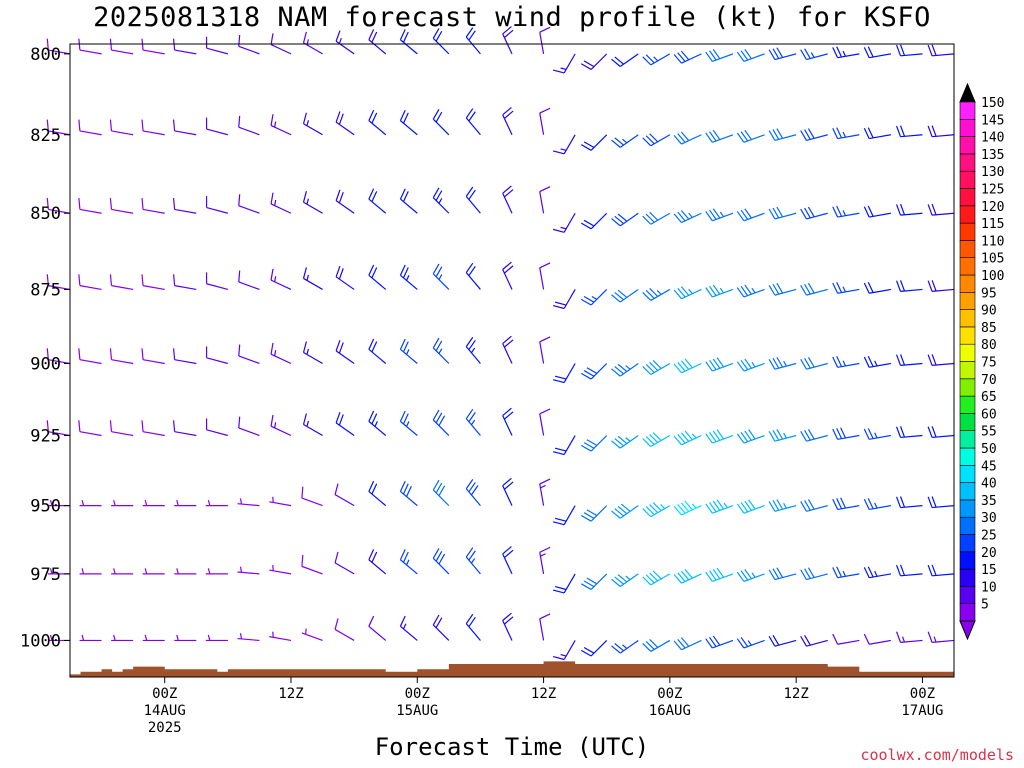 The image size is (1024, 768). Describe the element at coordinates (45, 214) in the screenshot. I see `y-tick-label: 850` at that location.